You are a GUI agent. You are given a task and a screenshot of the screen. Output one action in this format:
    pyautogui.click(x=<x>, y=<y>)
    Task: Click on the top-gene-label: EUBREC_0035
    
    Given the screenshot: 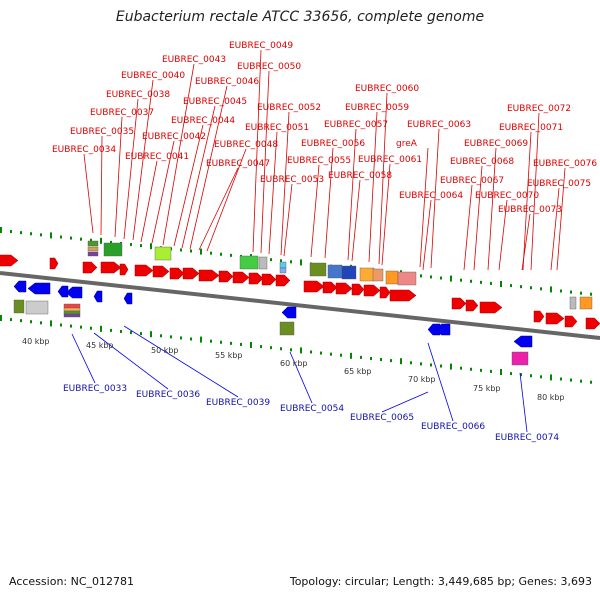 What is the action you would take?
    pyautogui.click(x=102, y=132)
    